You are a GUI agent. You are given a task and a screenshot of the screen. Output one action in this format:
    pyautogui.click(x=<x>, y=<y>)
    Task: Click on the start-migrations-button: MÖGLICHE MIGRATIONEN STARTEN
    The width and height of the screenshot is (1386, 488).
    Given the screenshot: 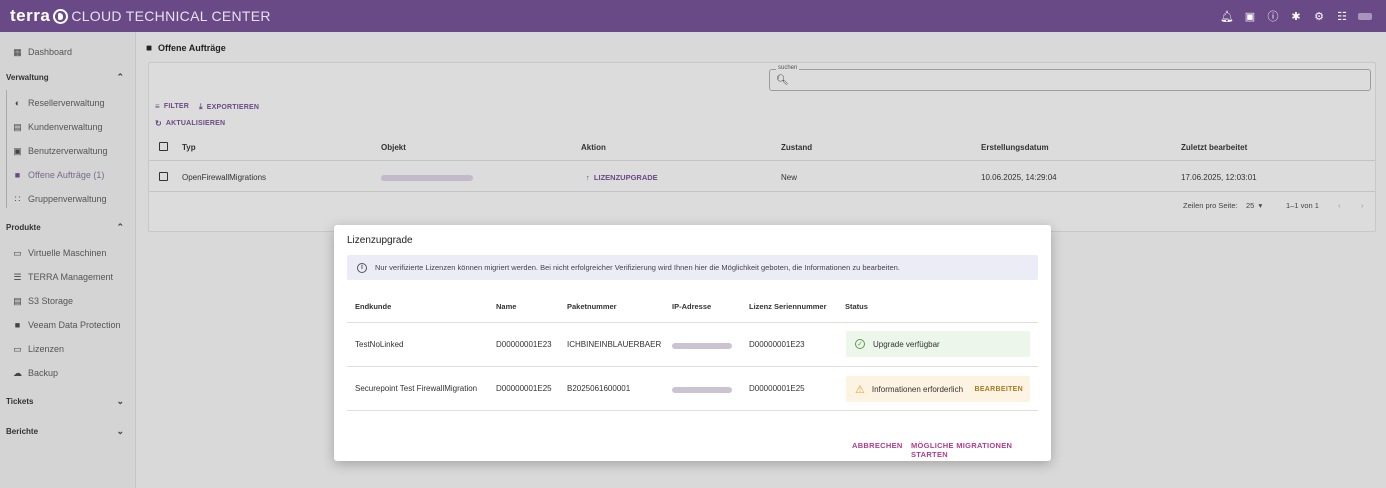 What is the action you would take?
    pyautogui.click(x=962, y=450)
    